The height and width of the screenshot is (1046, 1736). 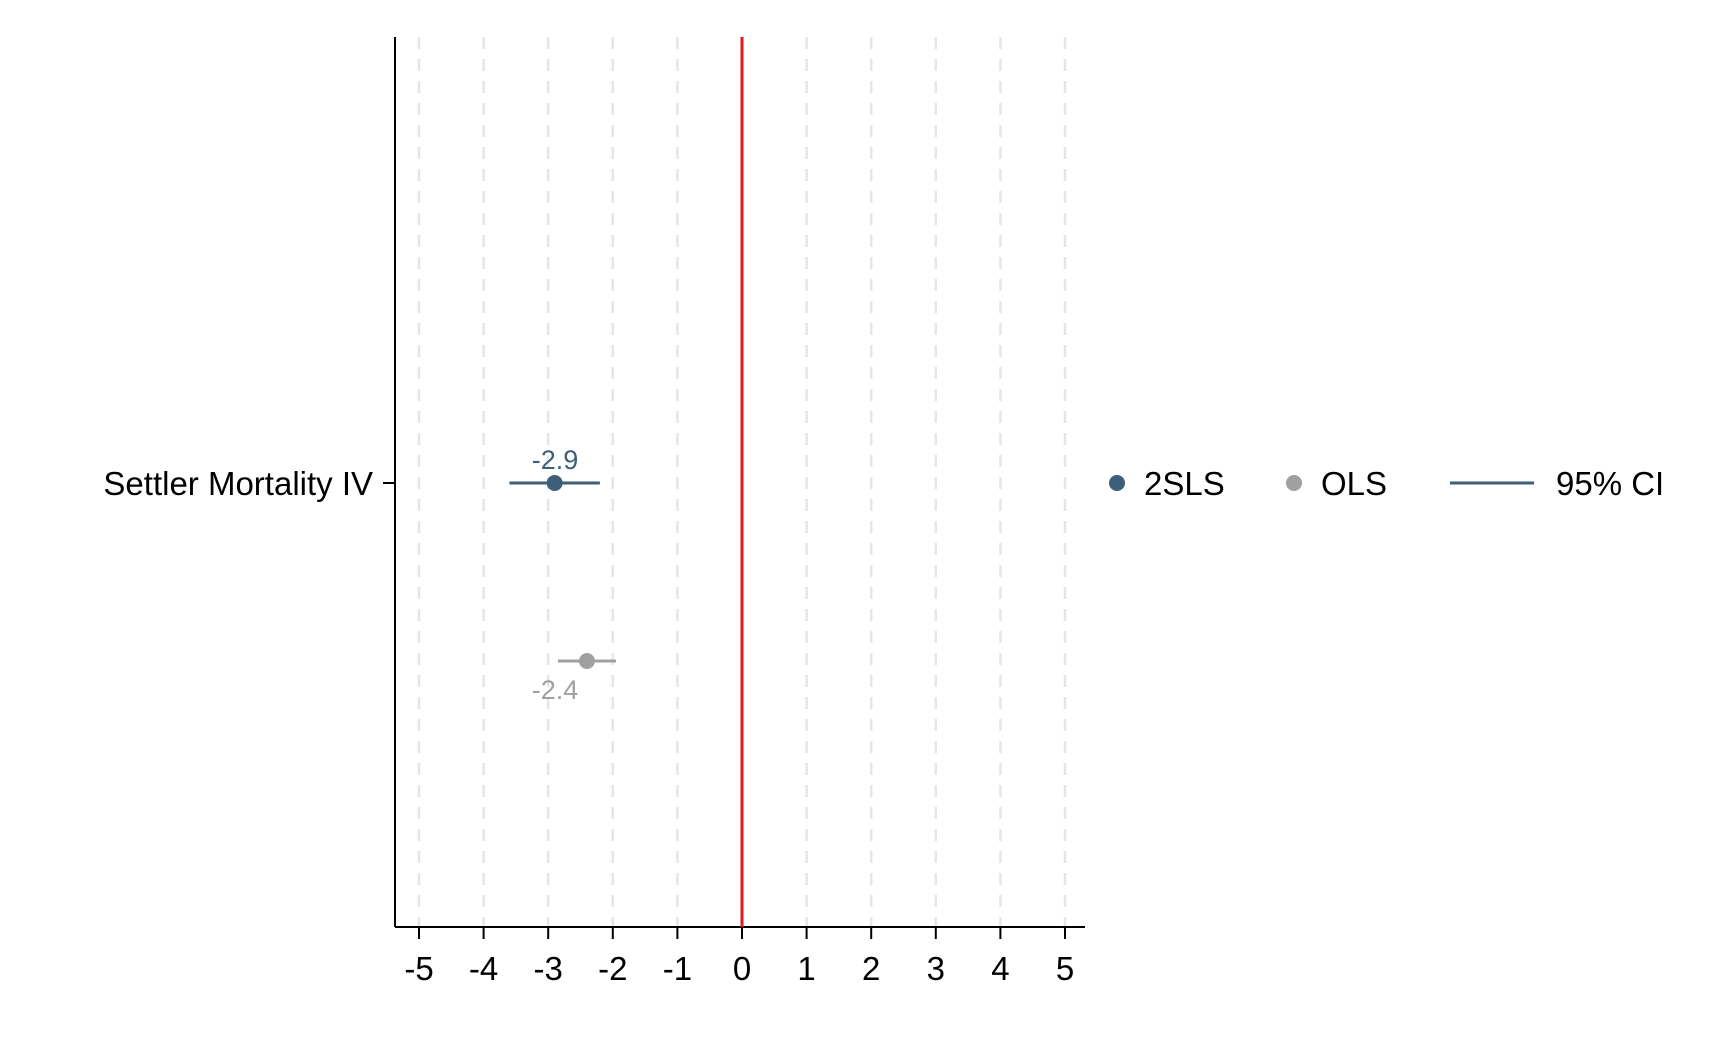 I want to click on x-tick-label: 1, so click(x=806, y=968).